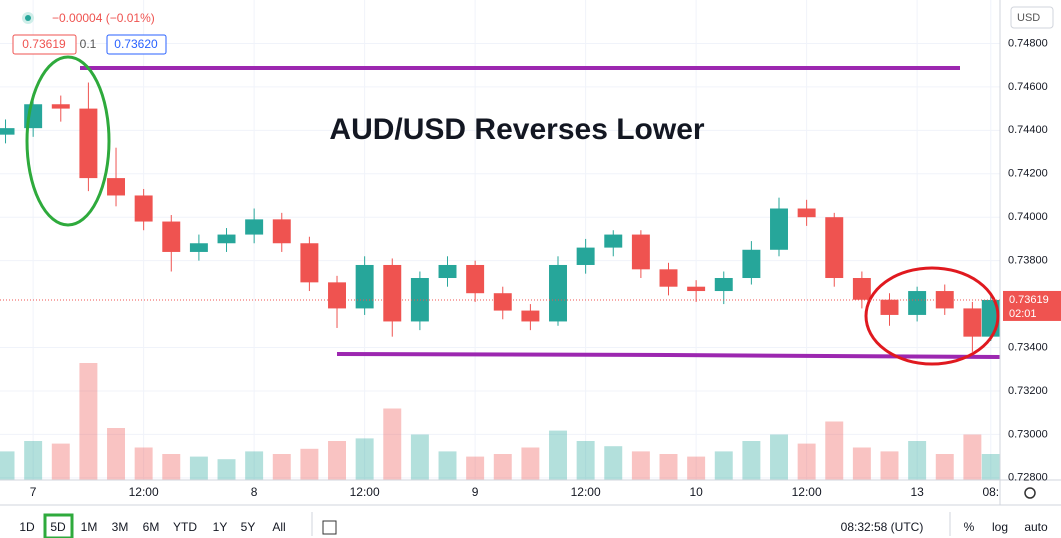 The height and width of the screenshot is (538, 1061). I want to click on spread: 0.1, so click(88, 44).